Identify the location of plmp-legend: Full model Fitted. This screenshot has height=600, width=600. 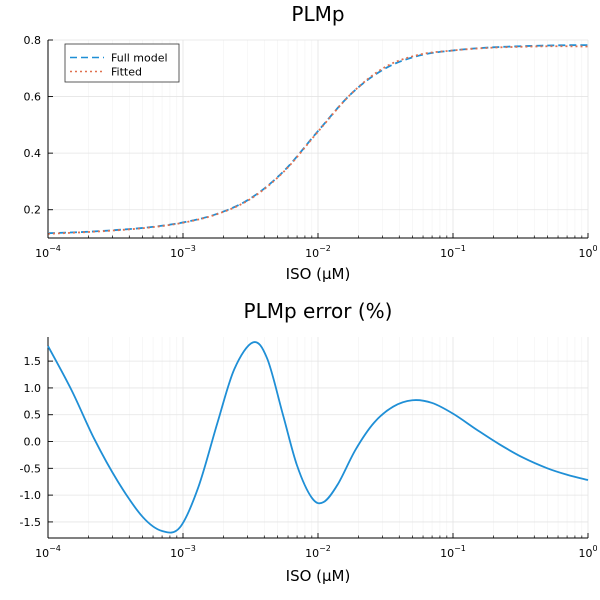
(122, 63).